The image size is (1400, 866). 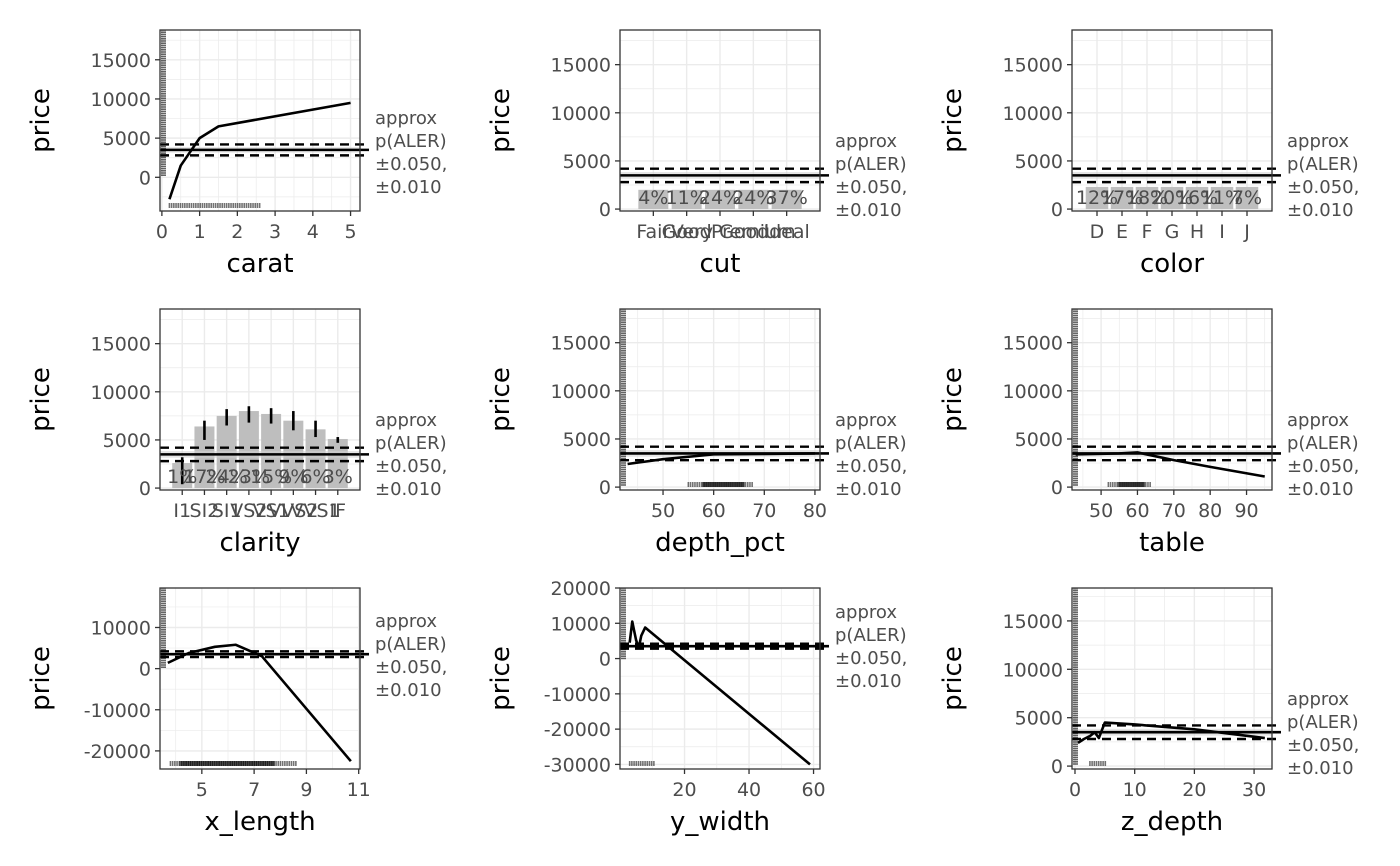 What do you see at coordinates (753, 232) in the screenshot?
I see `x-tick-label: Premium` at bounding box center [753, 232].